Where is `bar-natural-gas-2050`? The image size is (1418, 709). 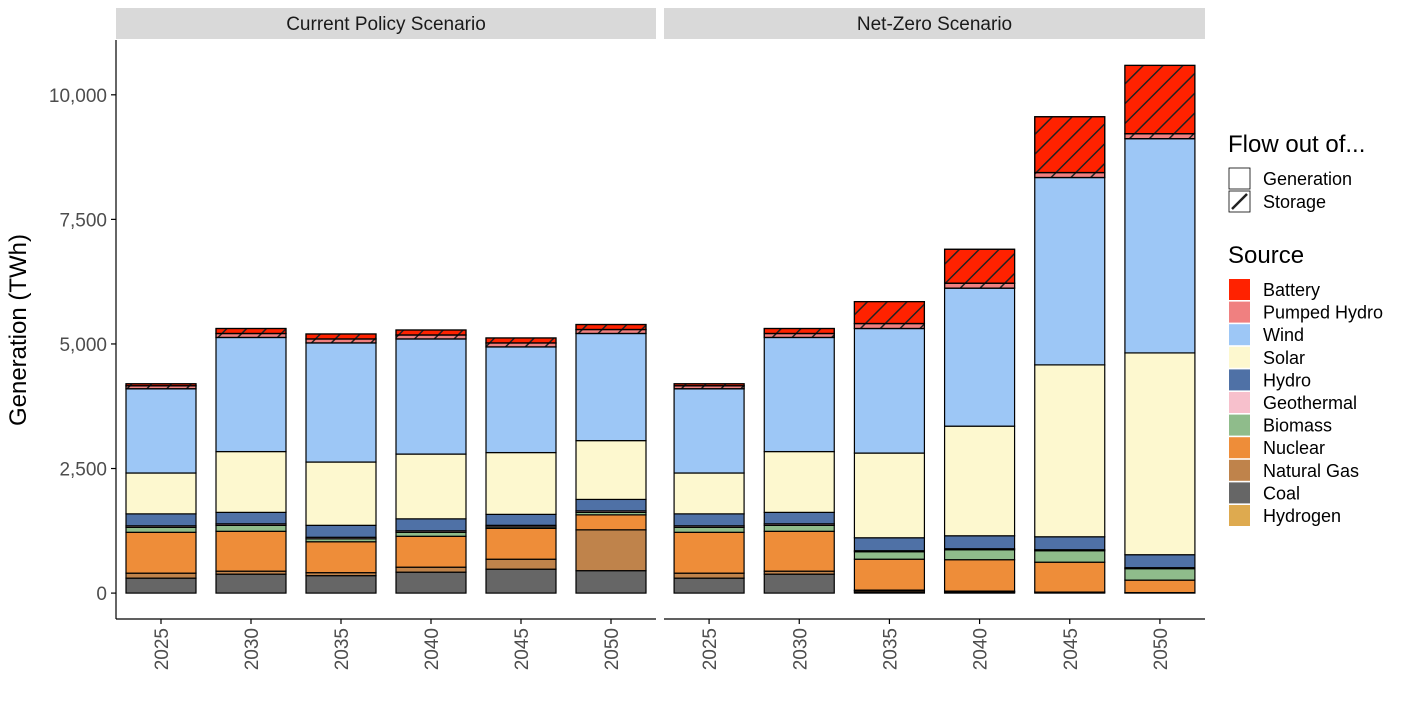 bar-natural-gas-2050 is located at coordinates (611, 550).